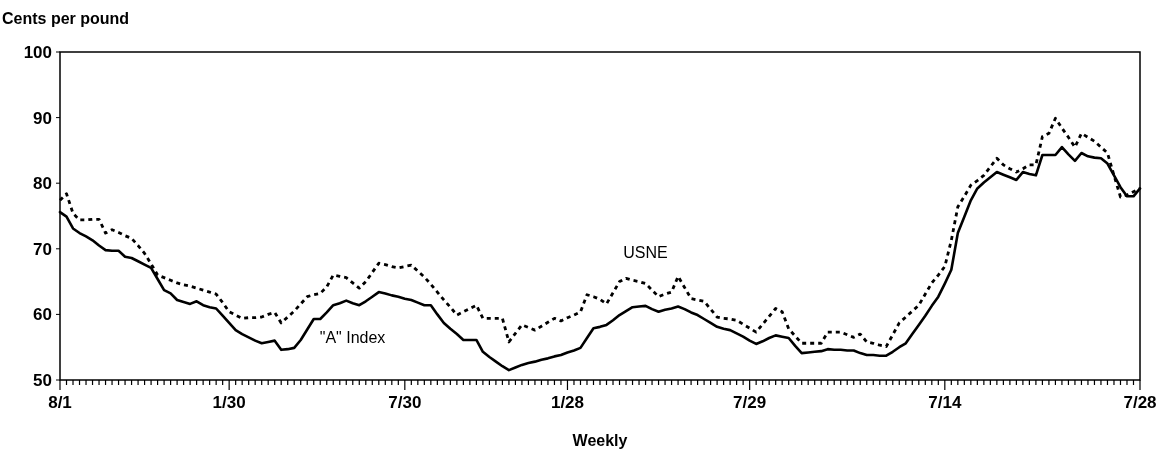  I want to click on x-tick-label: 1/30, so click(229, 402).